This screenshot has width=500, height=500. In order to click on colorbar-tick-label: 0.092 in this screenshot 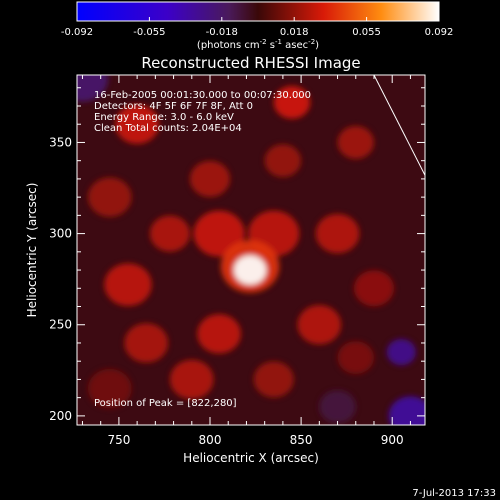, I will do `click(439, 32)`.